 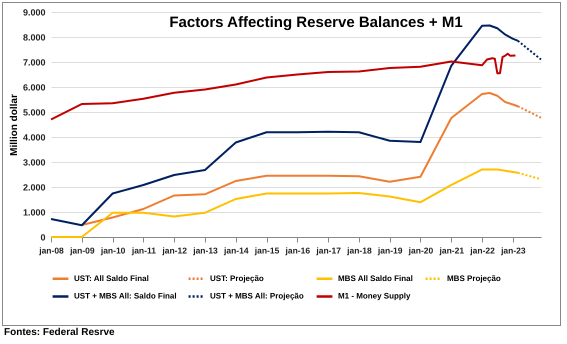 I want to click on legend-label: M1 - Money Supply, so click(x=374, y=296).